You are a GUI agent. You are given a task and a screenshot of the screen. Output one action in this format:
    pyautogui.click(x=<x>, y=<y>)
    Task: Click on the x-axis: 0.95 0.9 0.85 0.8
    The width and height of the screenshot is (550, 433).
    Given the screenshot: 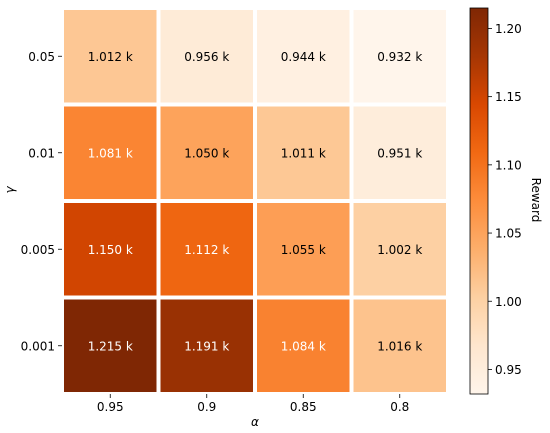 What is the action you would take?
    pyautogui.click(x=253, y=404)
    